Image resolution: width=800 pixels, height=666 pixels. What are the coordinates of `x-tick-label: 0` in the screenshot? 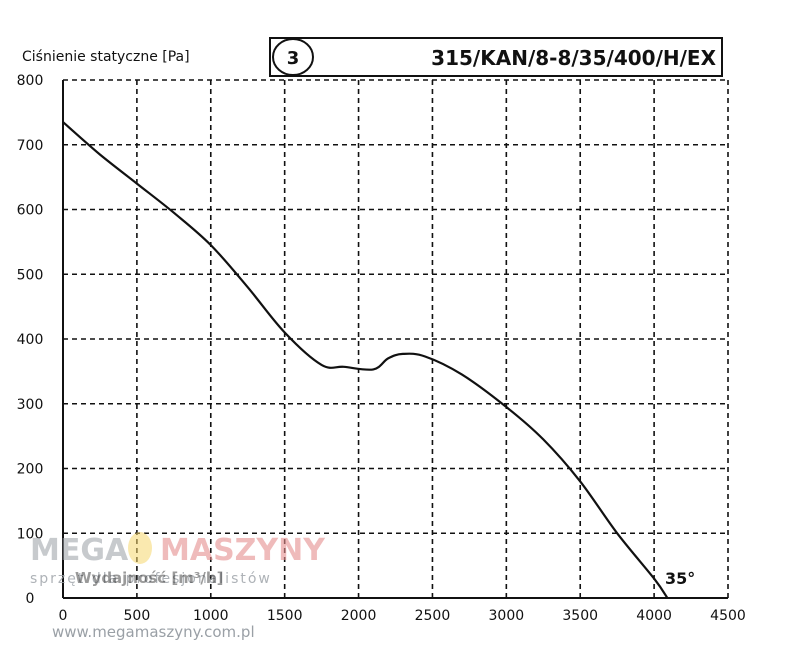 It's located at (63, 616).